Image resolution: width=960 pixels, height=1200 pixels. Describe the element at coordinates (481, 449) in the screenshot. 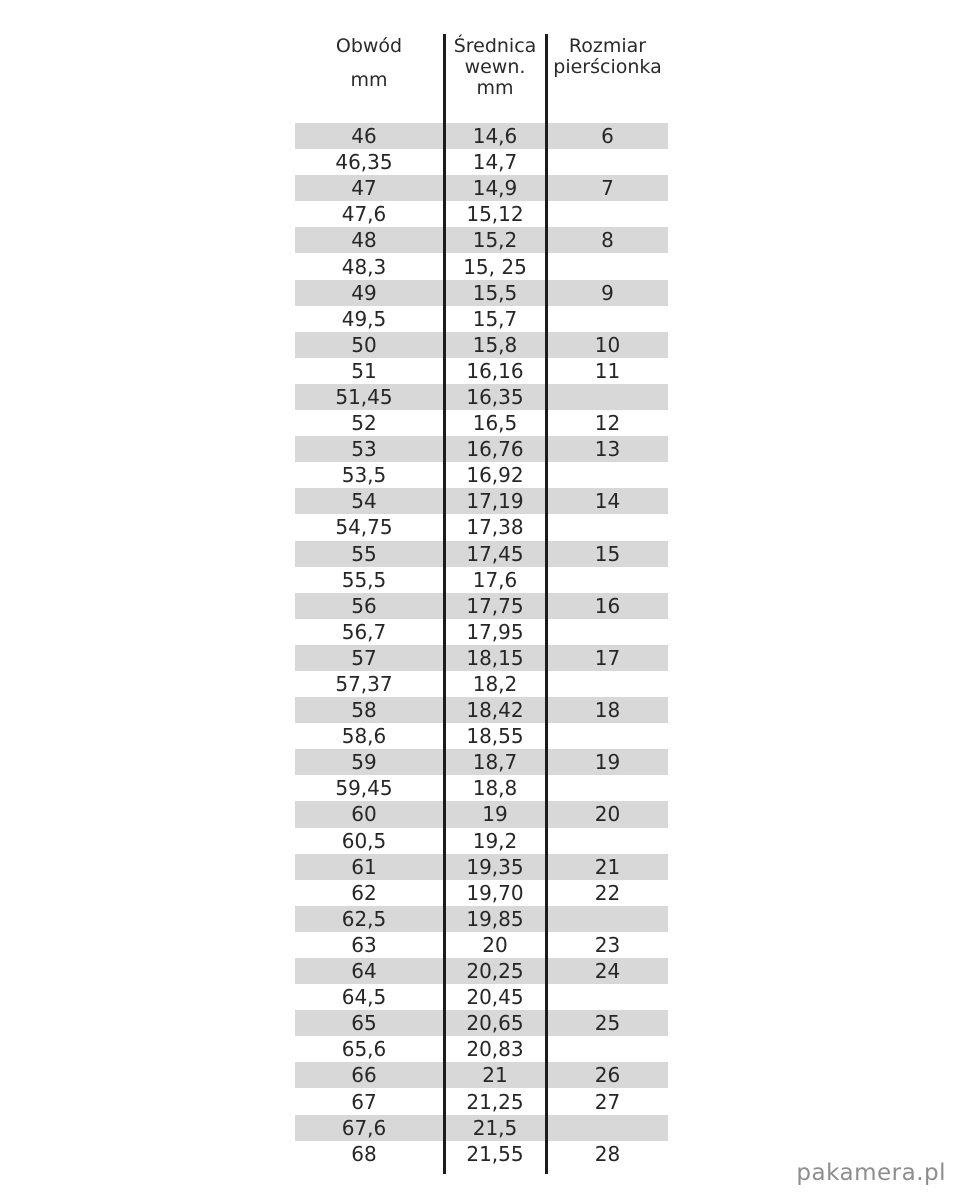

I see `table-row: 53 16,76 13` at that location.